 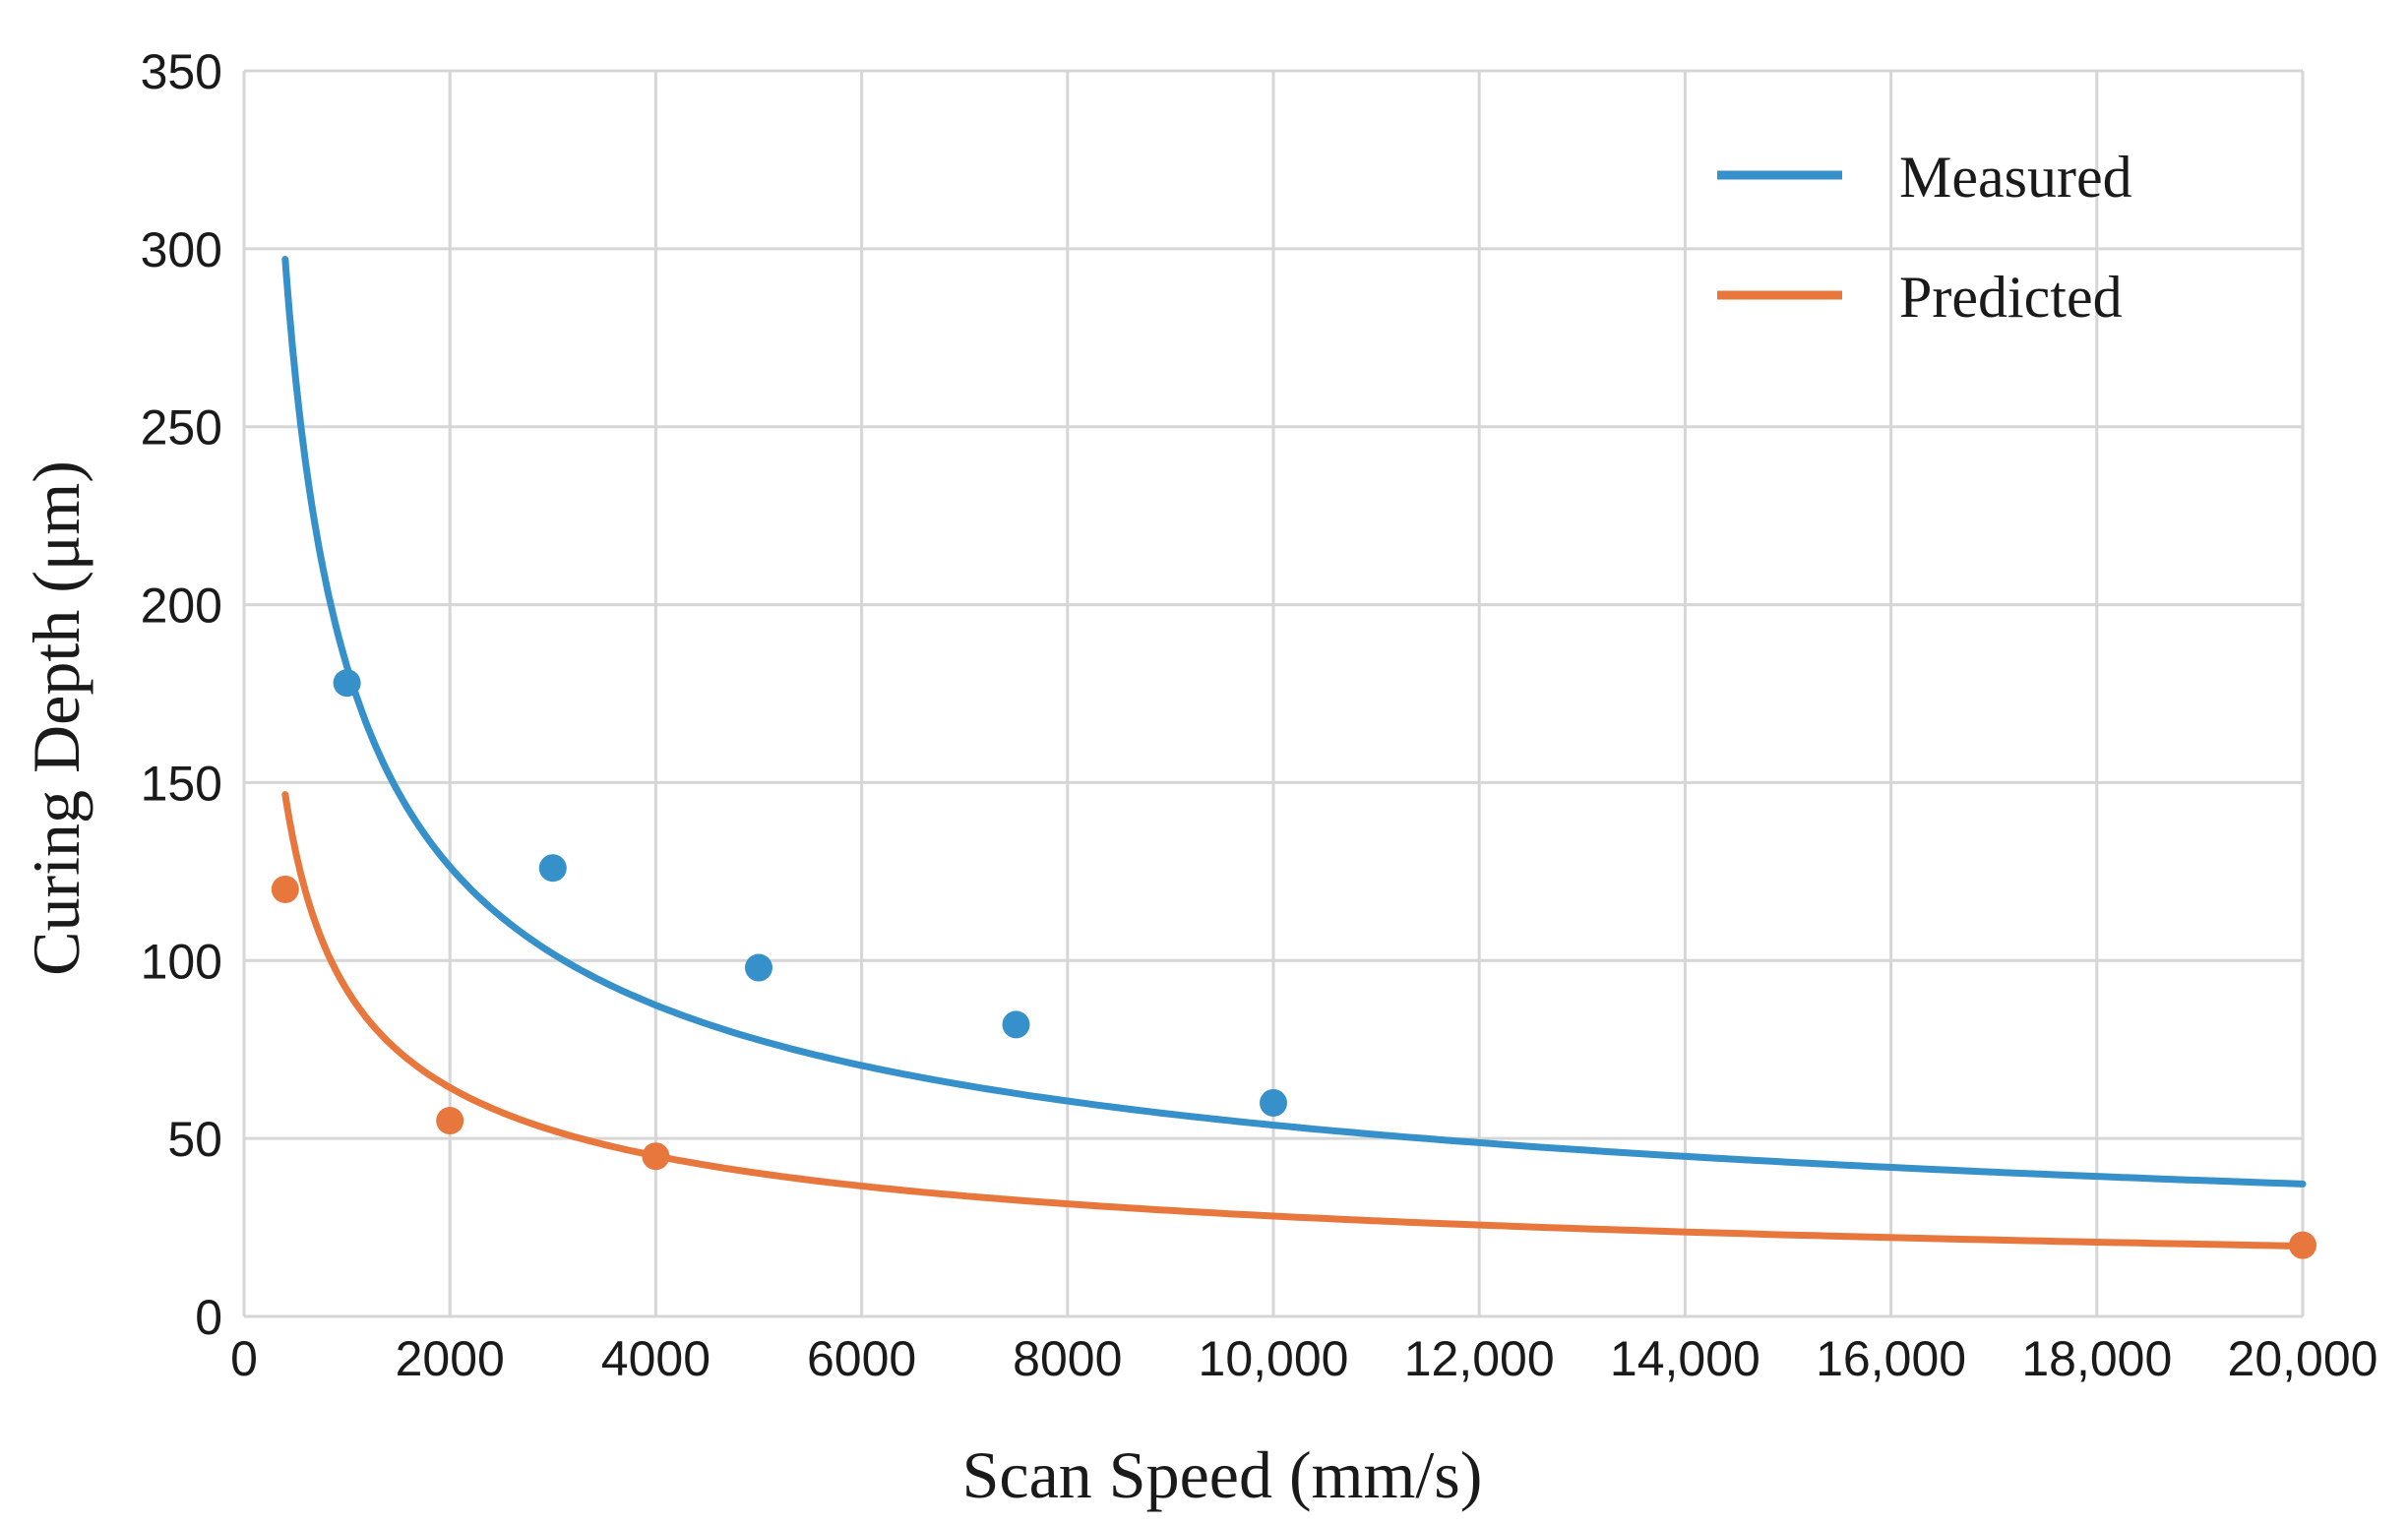 What do you see at coordinates (244, 1358) in the screenshot?
I see `x-tick-label: 0` at bounding box center [244, 1358].